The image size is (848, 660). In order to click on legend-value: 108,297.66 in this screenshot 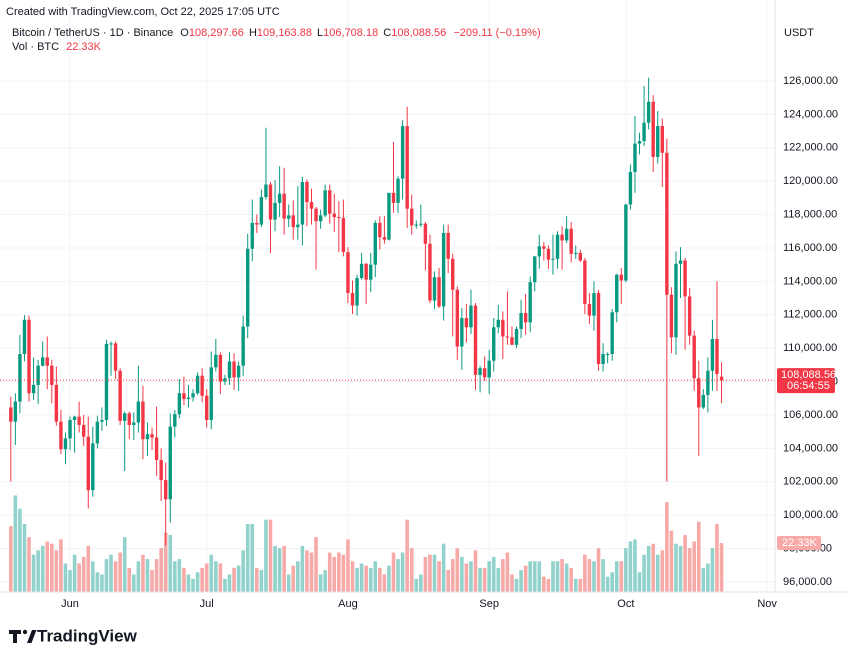, I will do `click(216, 33)`.